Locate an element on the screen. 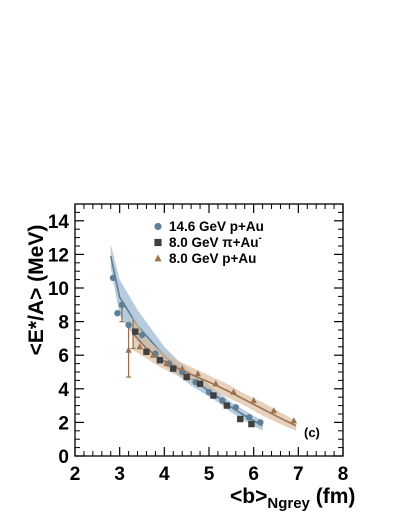 Image resolution: width=407 pixels, height=527 pixels. x-tick-label: 3 is located at coordinates (119, 474).